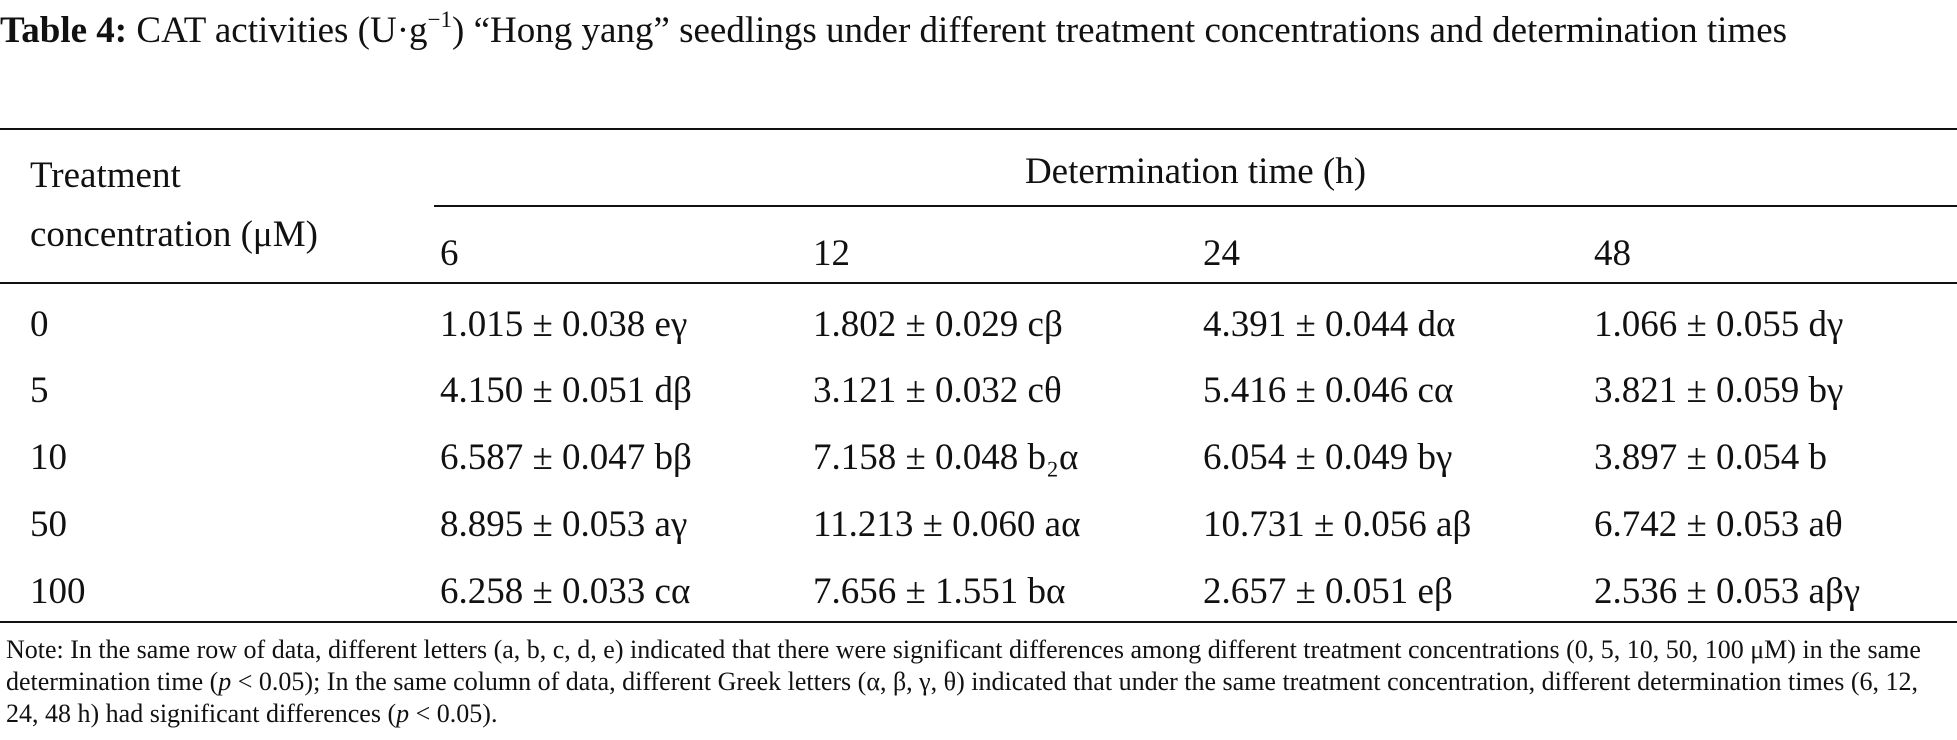  Describe the element at coordinates (1719, 390) in the screenshot. I see `table-cell: 3.821 ± 0.059 bγ` at that location.